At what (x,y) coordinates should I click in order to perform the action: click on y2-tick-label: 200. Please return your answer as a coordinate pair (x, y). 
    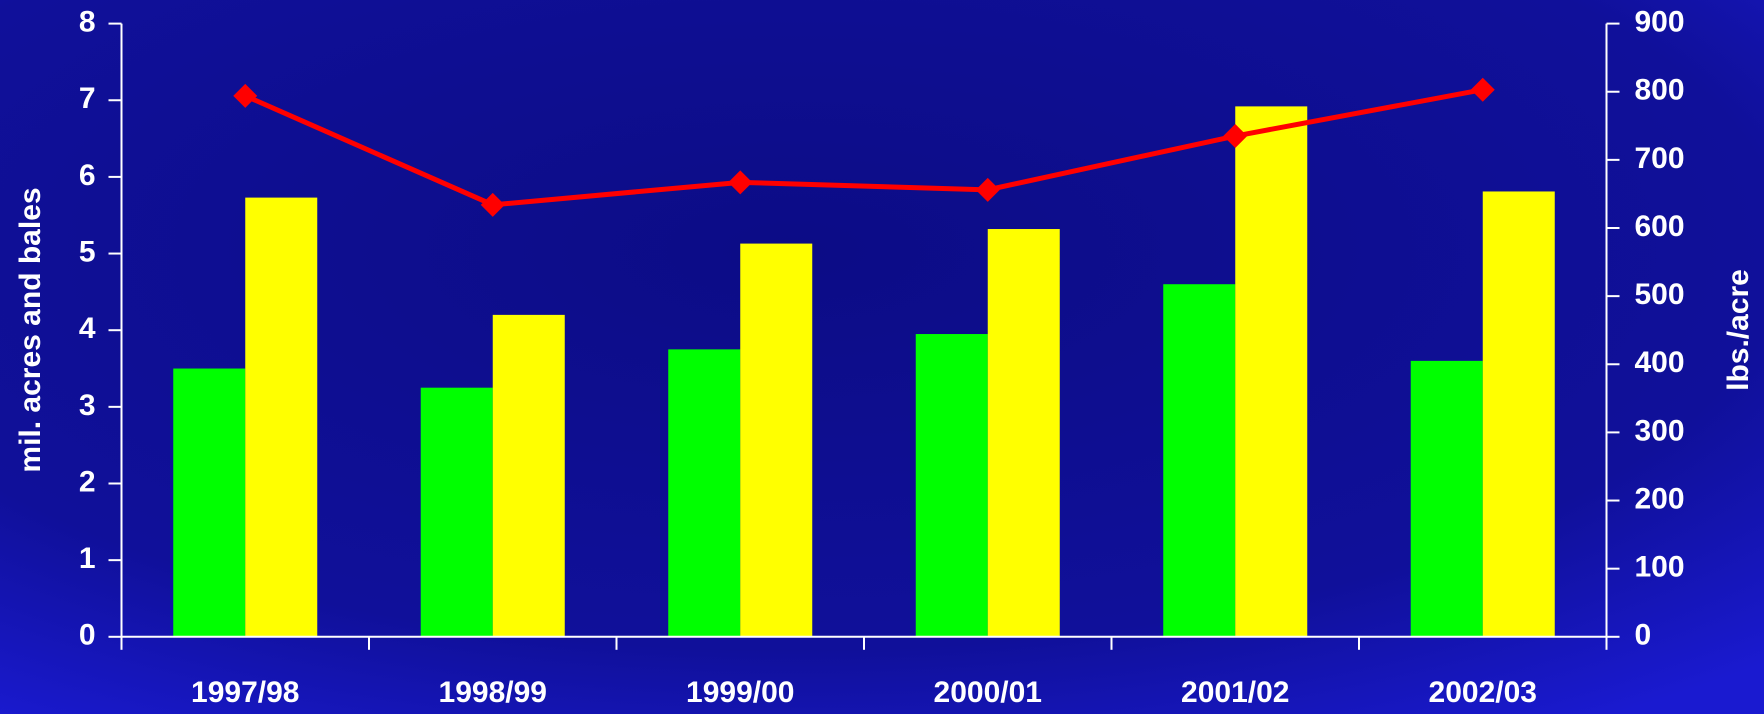
    Looking at the image, I should click on (1660, 498).